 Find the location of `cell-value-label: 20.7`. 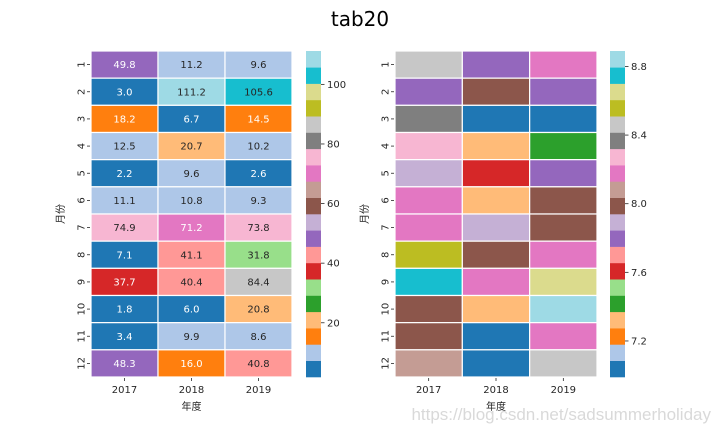

cell-value-label: 20.7 is located at coordinates (191, 147).